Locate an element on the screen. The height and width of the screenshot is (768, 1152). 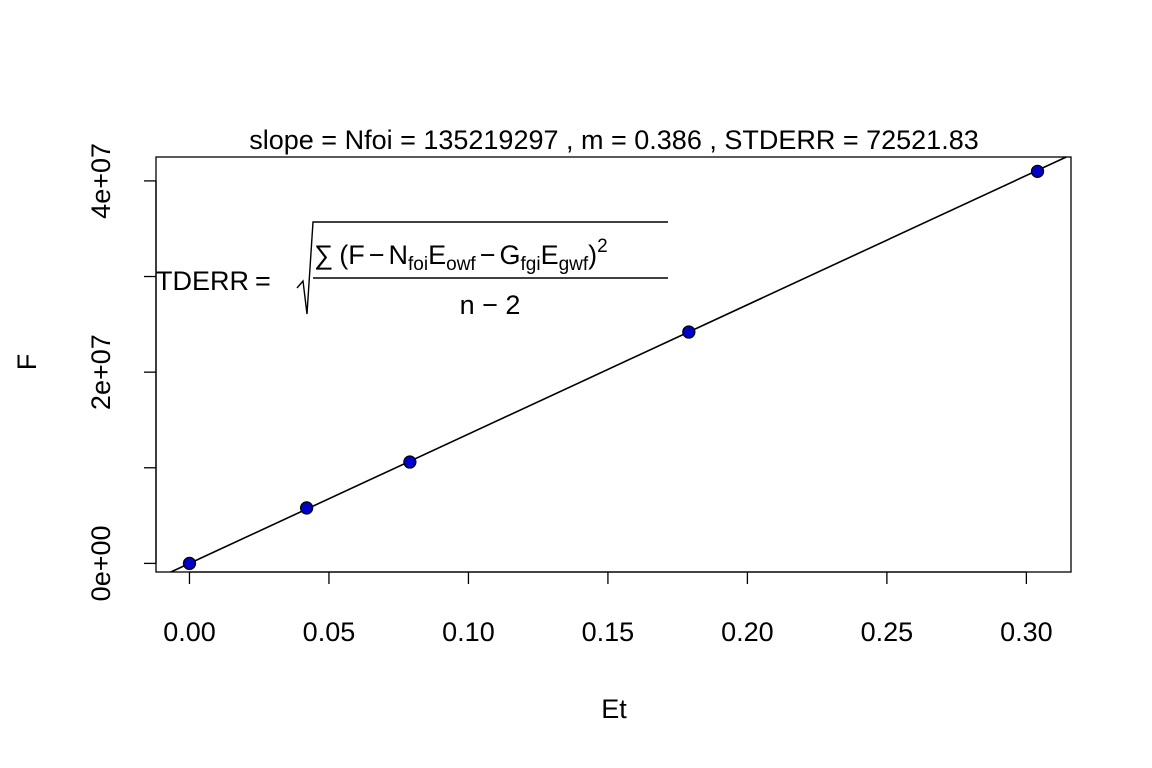
x-tick-label: 0.30 is located at coordinates (1026, 632).